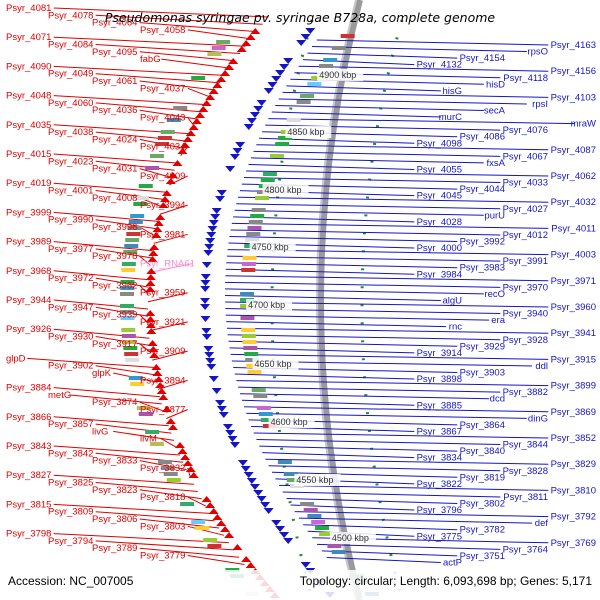  Describe the element at coordinates (305, 132) in the screenshot. I see `kbp-label: 4850 kbp` at that location.